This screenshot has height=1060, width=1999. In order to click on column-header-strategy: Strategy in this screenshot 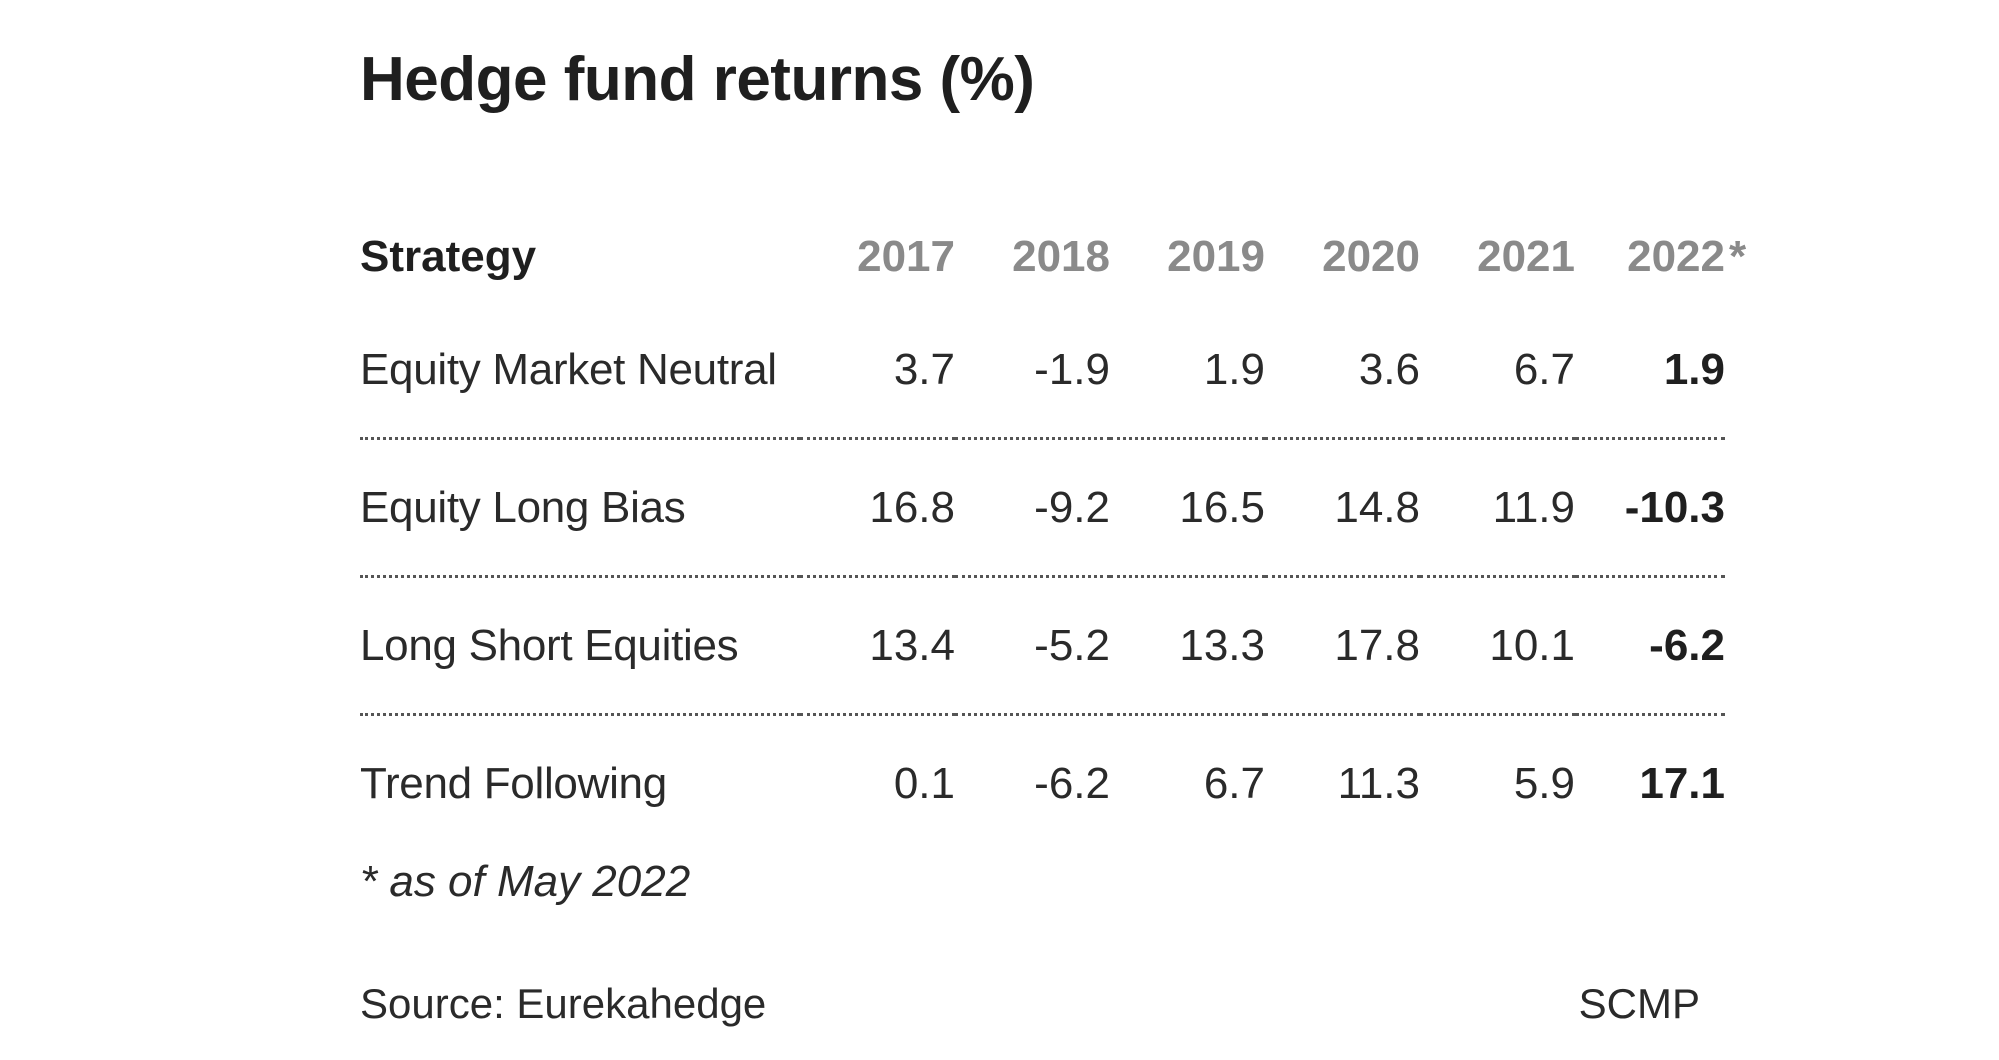, I will do `click(448, 256)`.